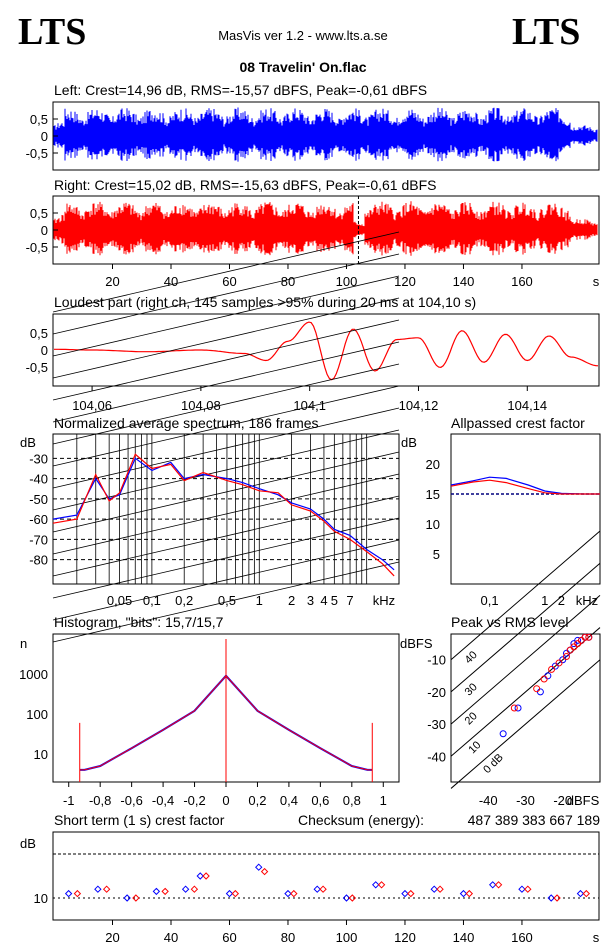 The image size is (606, 946). What do you see at coordinates (171, 937) in the screenshot?
I see `crest-x-tick: 40` at bounding box center [171, 937].